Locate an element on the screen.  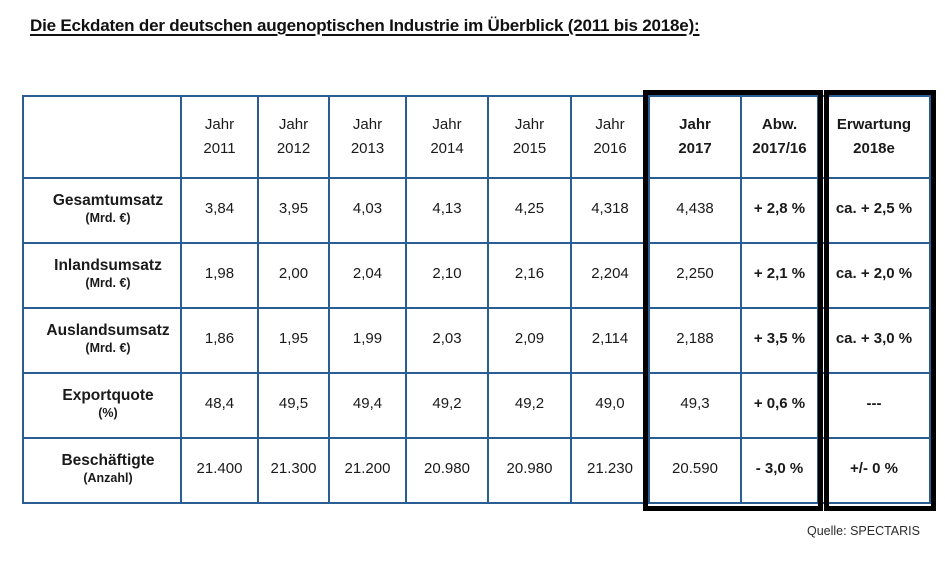
table-cell: 49,4 is located at coordinates (367, 405).